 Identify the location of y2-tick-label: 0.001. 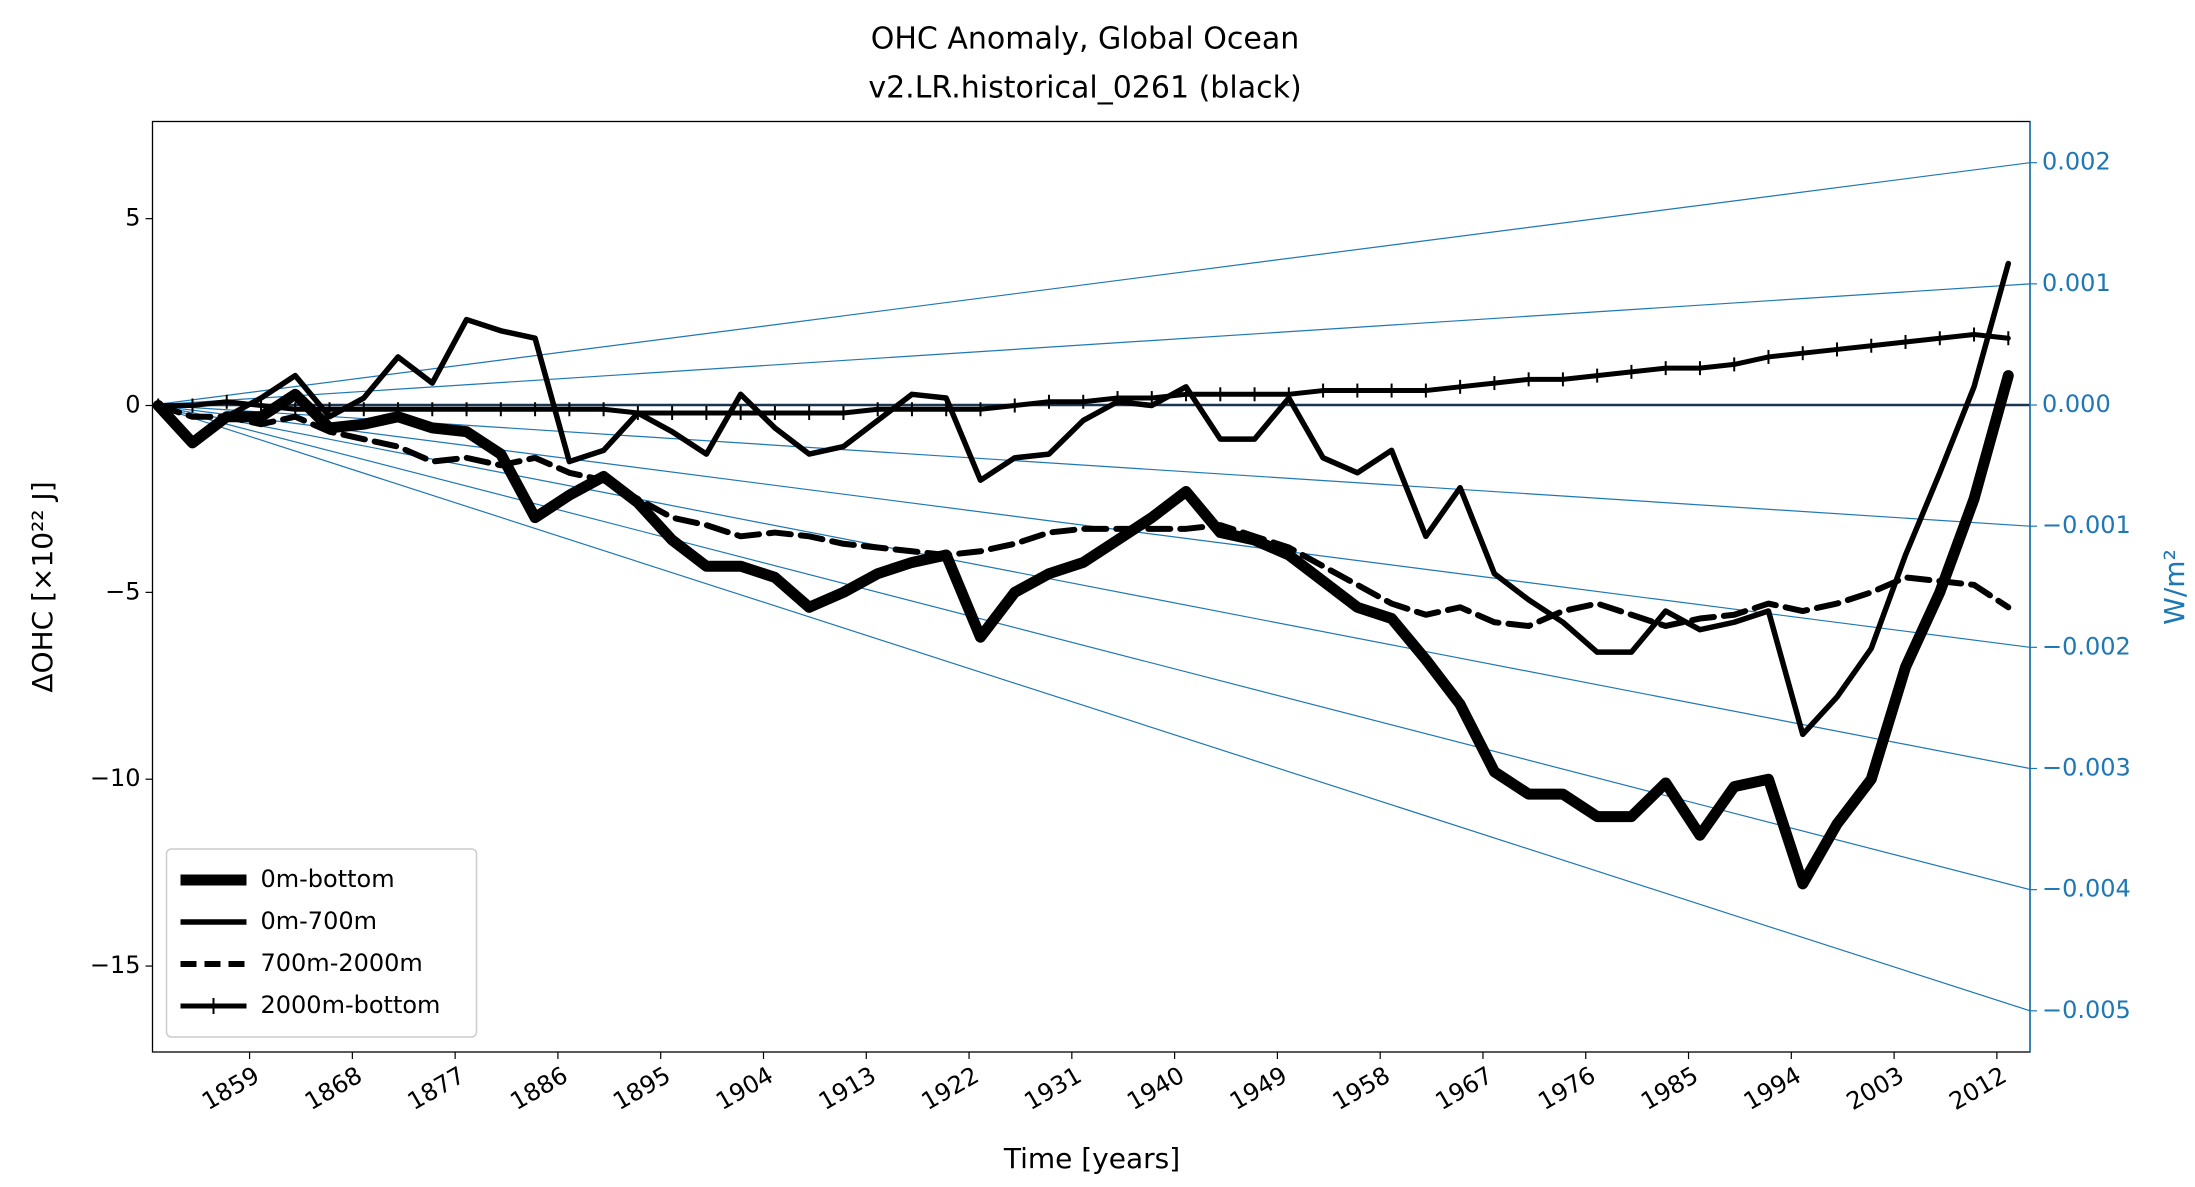
(2076, 283).